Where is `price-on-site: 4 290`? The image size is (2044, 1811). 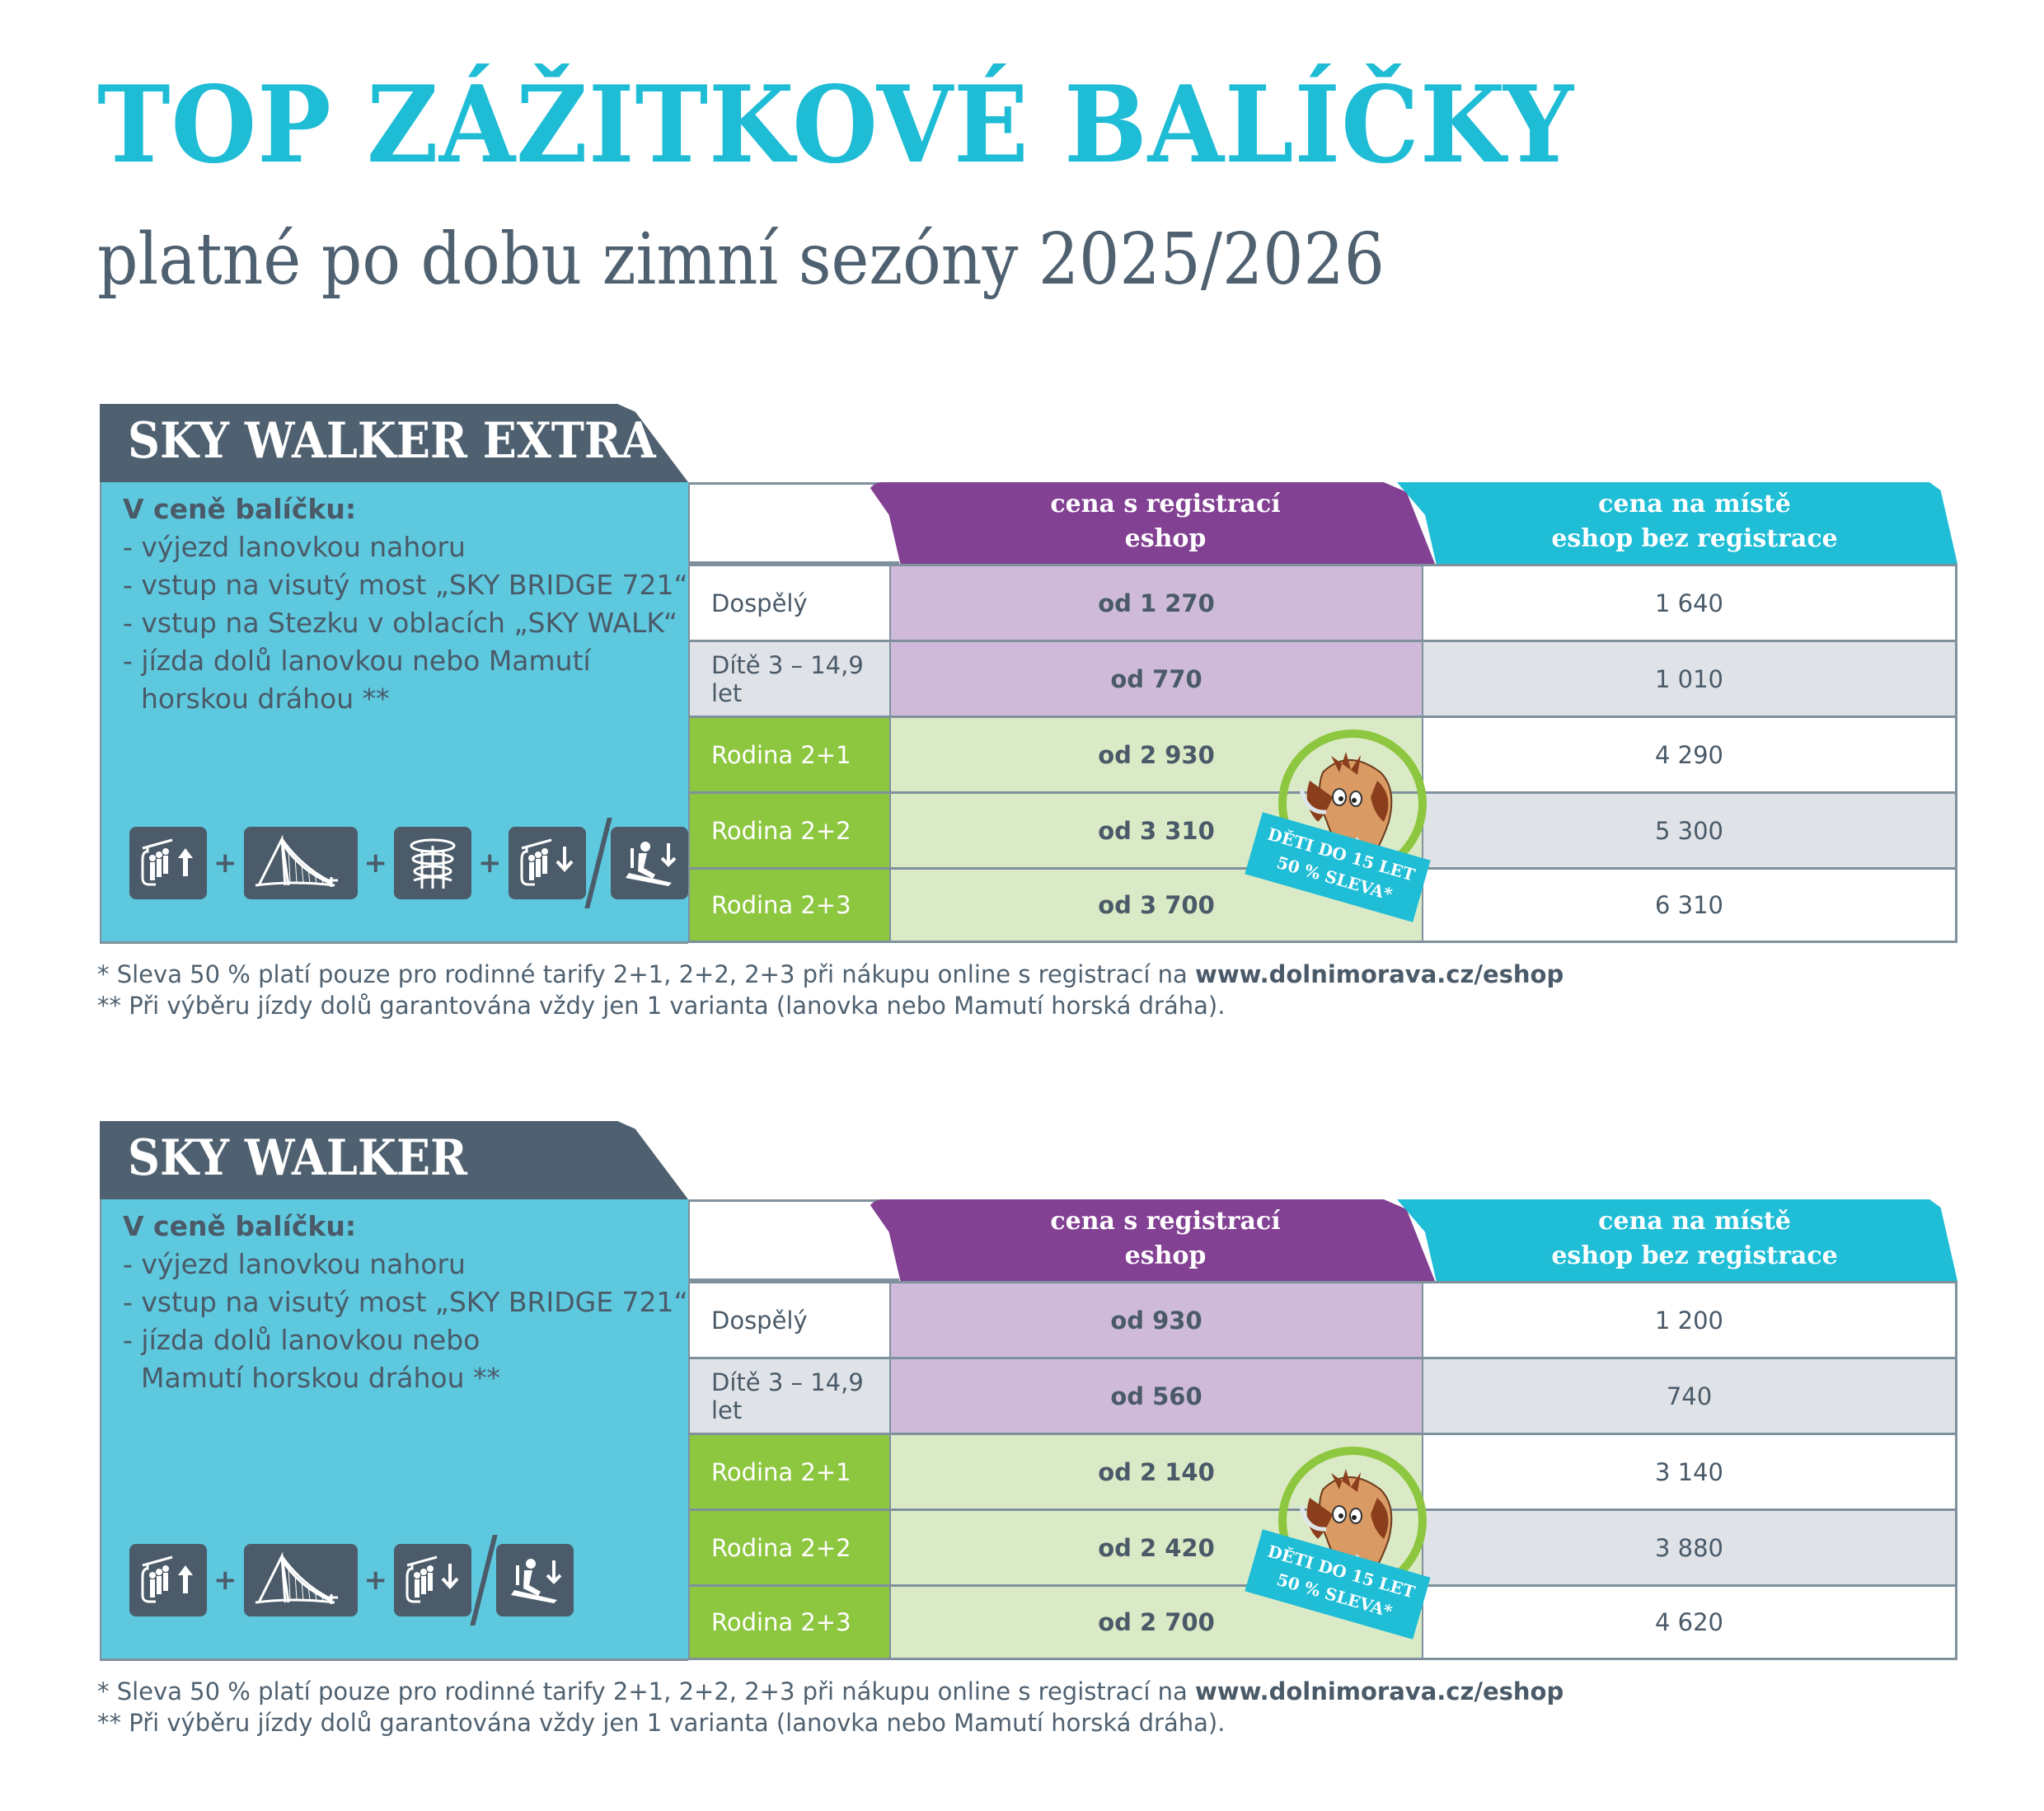 price-on-site: 4 290 is located at coordinates (1690, 754).